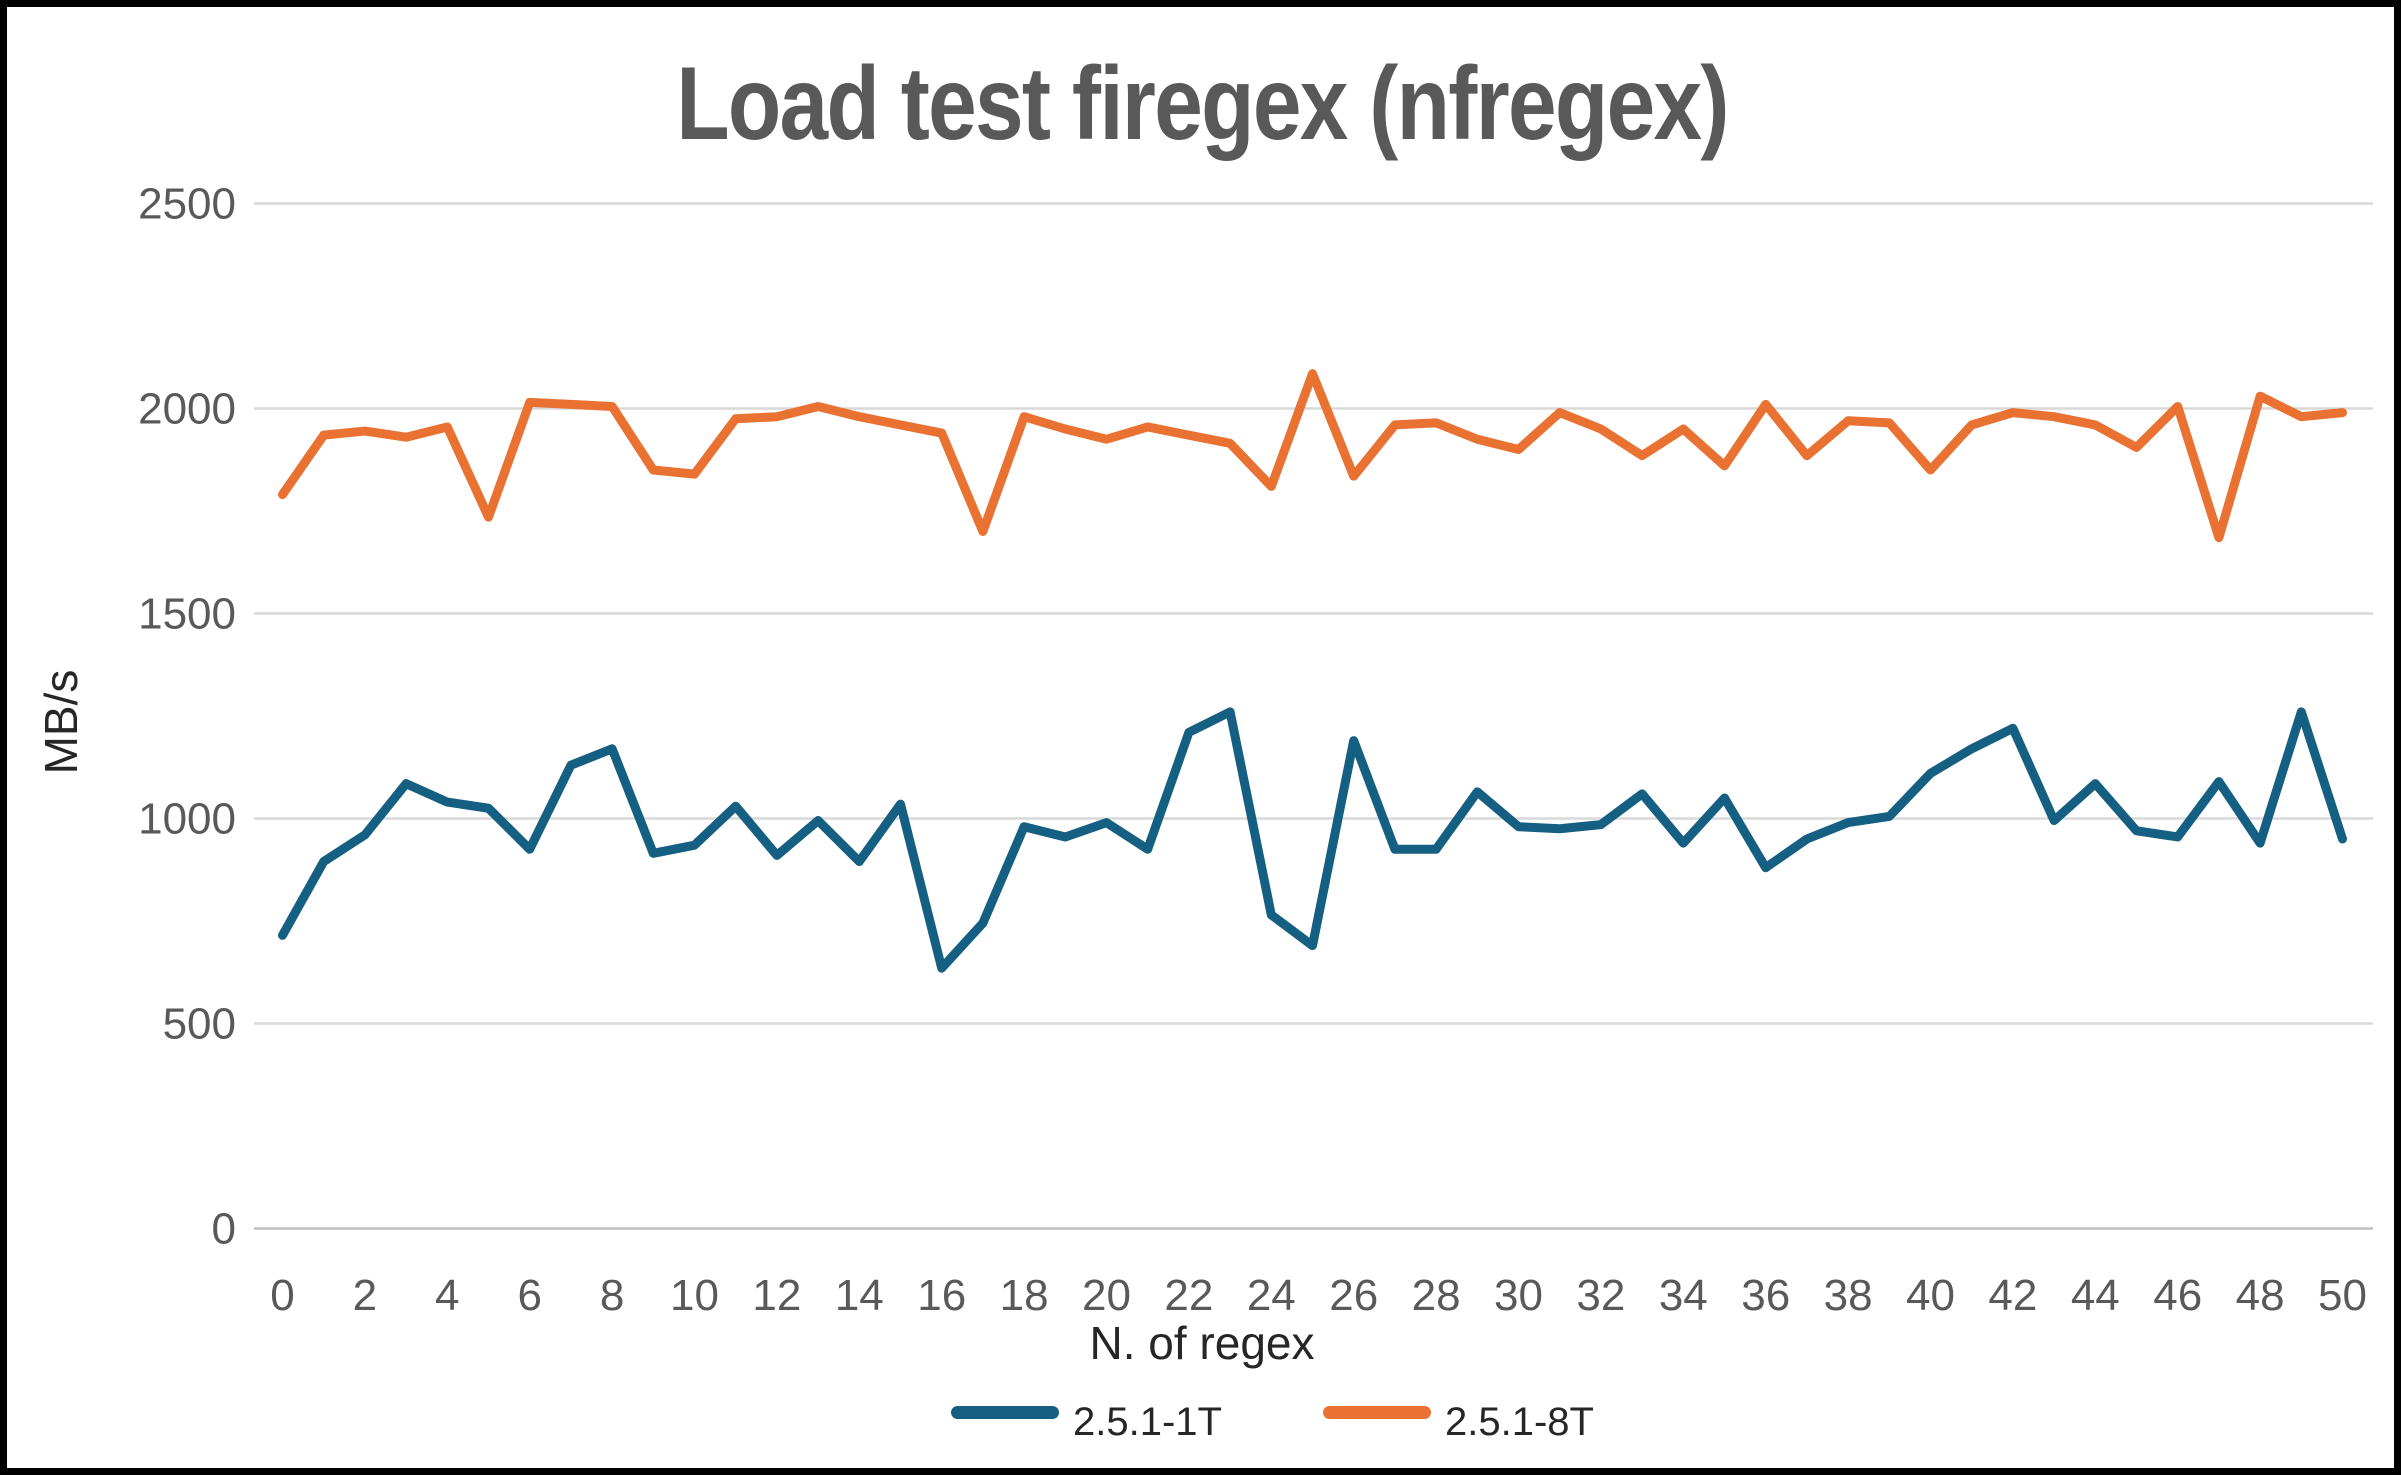 This screenshot has width=2401, height=1475. I want to click on x-tick-label: 6, so click(529, 1295).